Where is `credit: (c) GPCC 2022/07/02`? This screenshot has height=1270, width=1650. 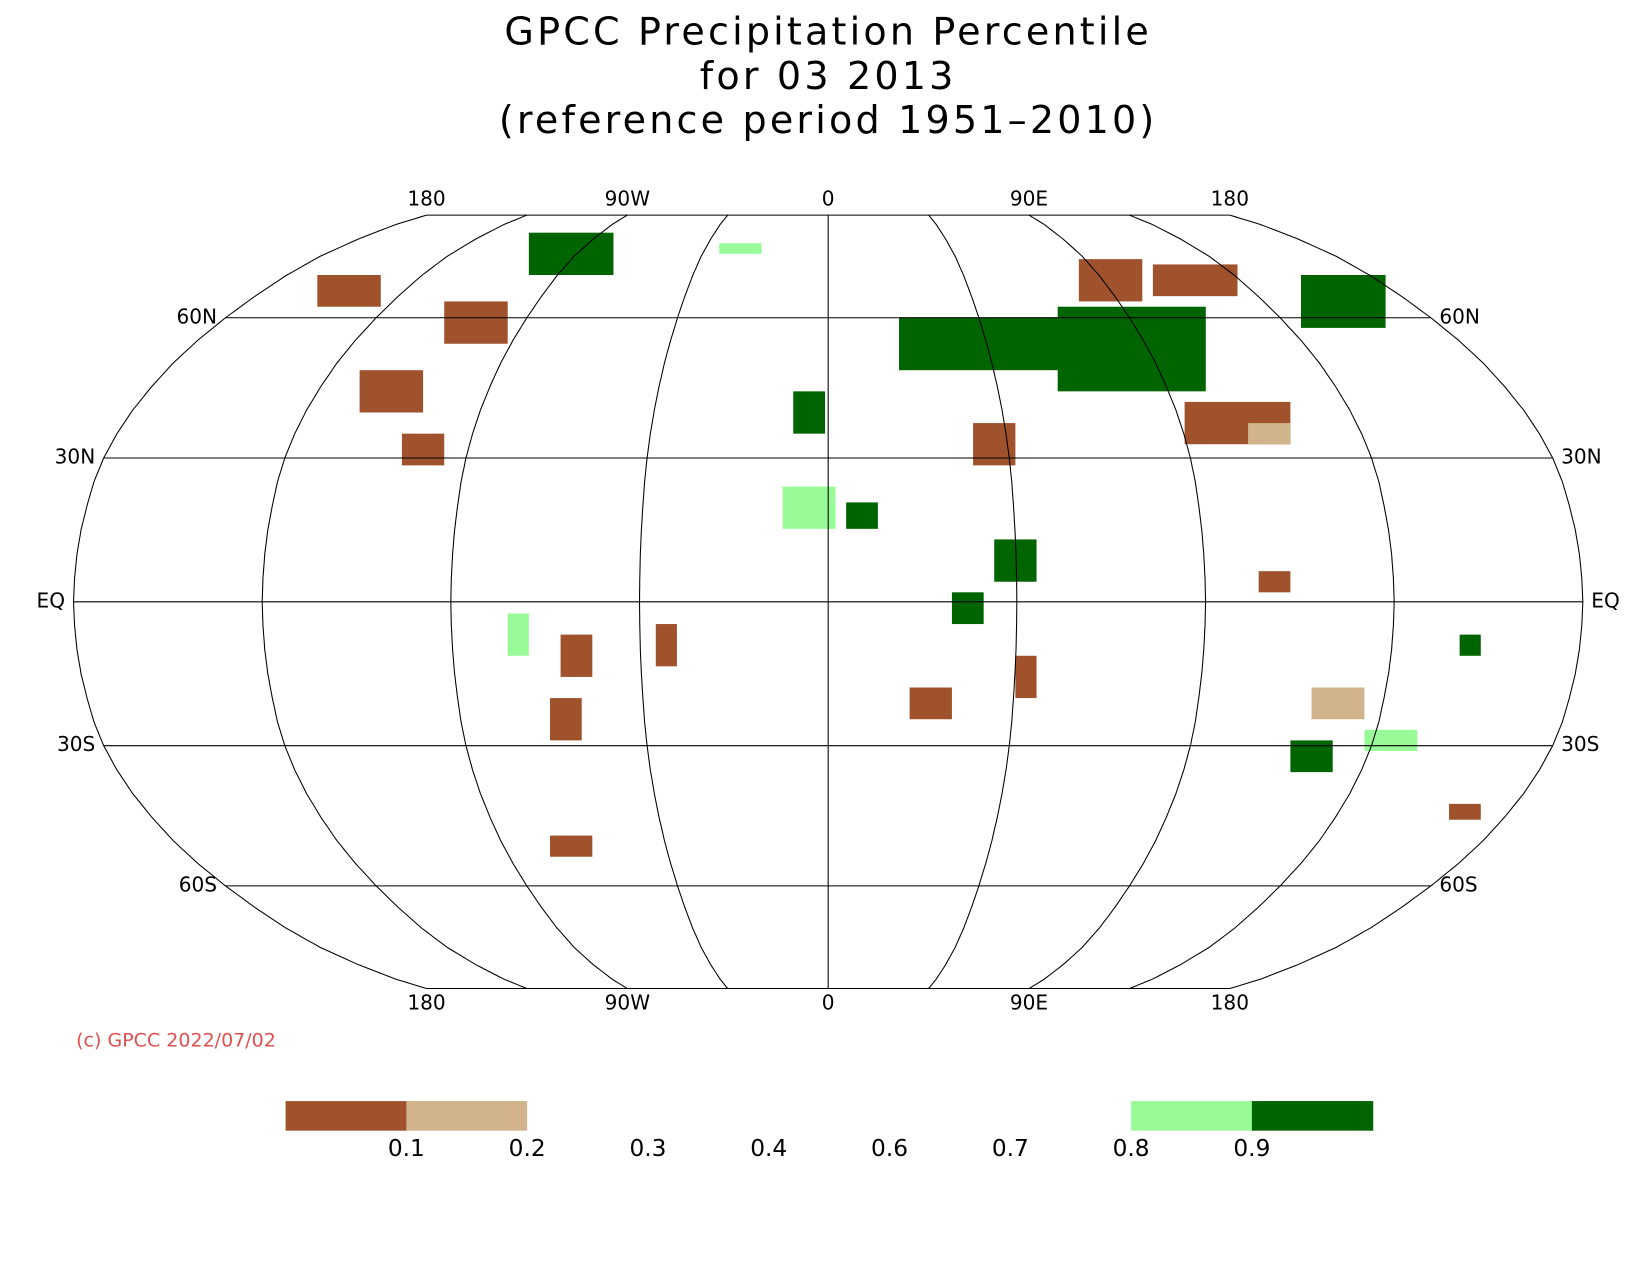
credit: (c) GPCC 2022/07/02 is located at coordinates (176, 1040).